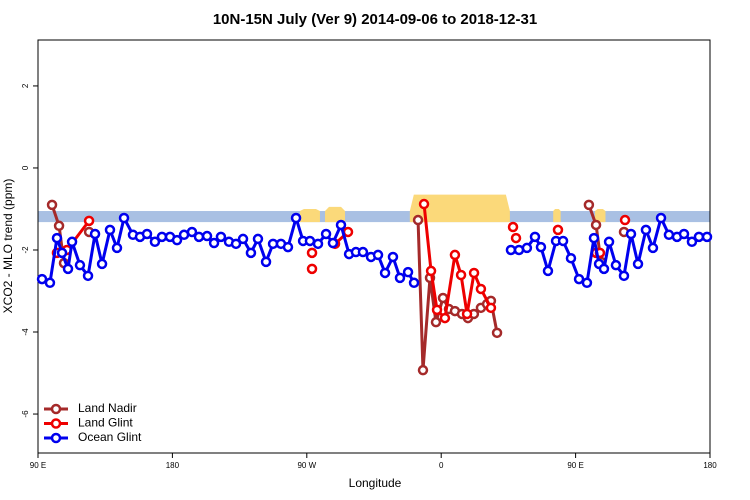 This screenshot has width=750, height=500. What do you see at coordinates (25, 85) in the screenshot?
I see `y-tick-label: 2` at bounding box center [25, 85].